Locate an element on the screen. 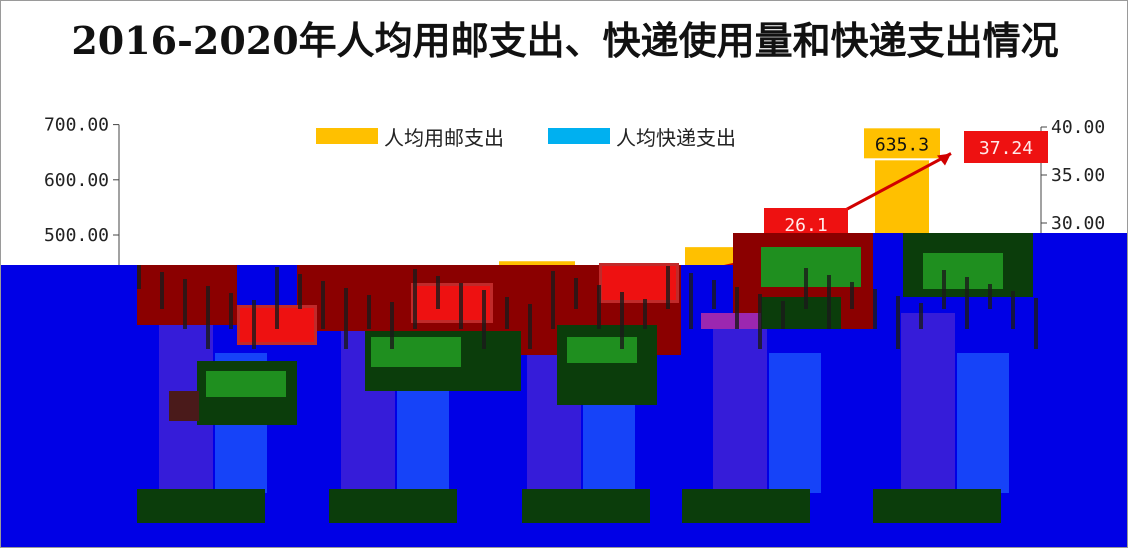  legend: 人均用邮支出 人均快递支出 is located at coordinates (548, 136).